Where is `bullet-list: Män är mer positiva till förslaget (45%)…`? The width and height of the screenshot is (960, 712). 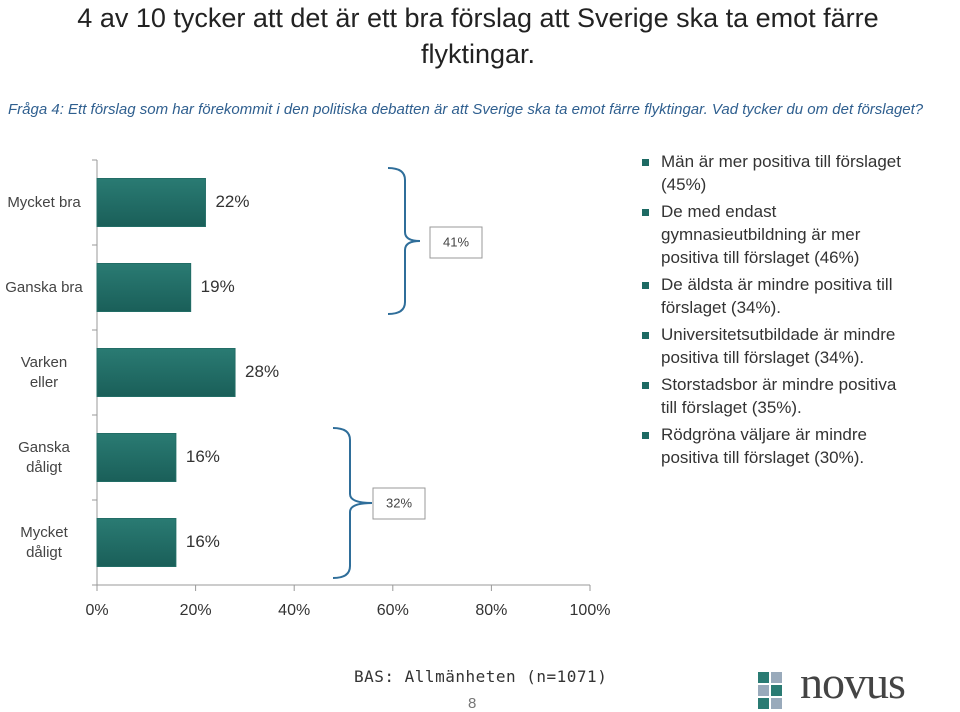 bullet-list: Män är mer positiva till förslaget (45%)… is located at coordinates (772, 311).